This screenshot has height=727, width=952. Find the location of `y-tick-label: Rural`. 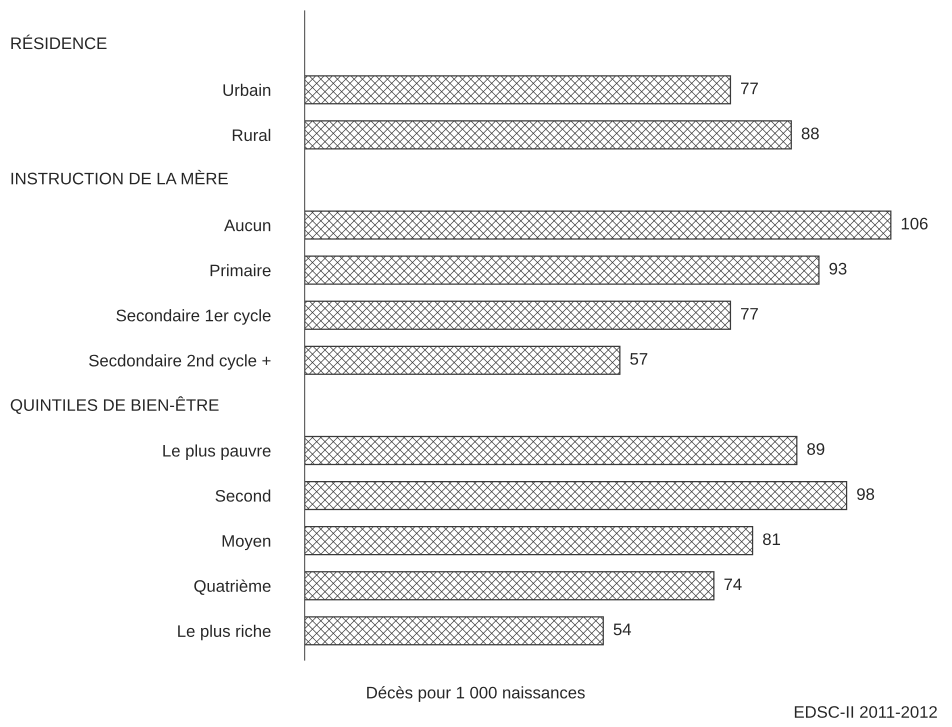

y-tick-label: Rural is located at coordinates (251, 135).